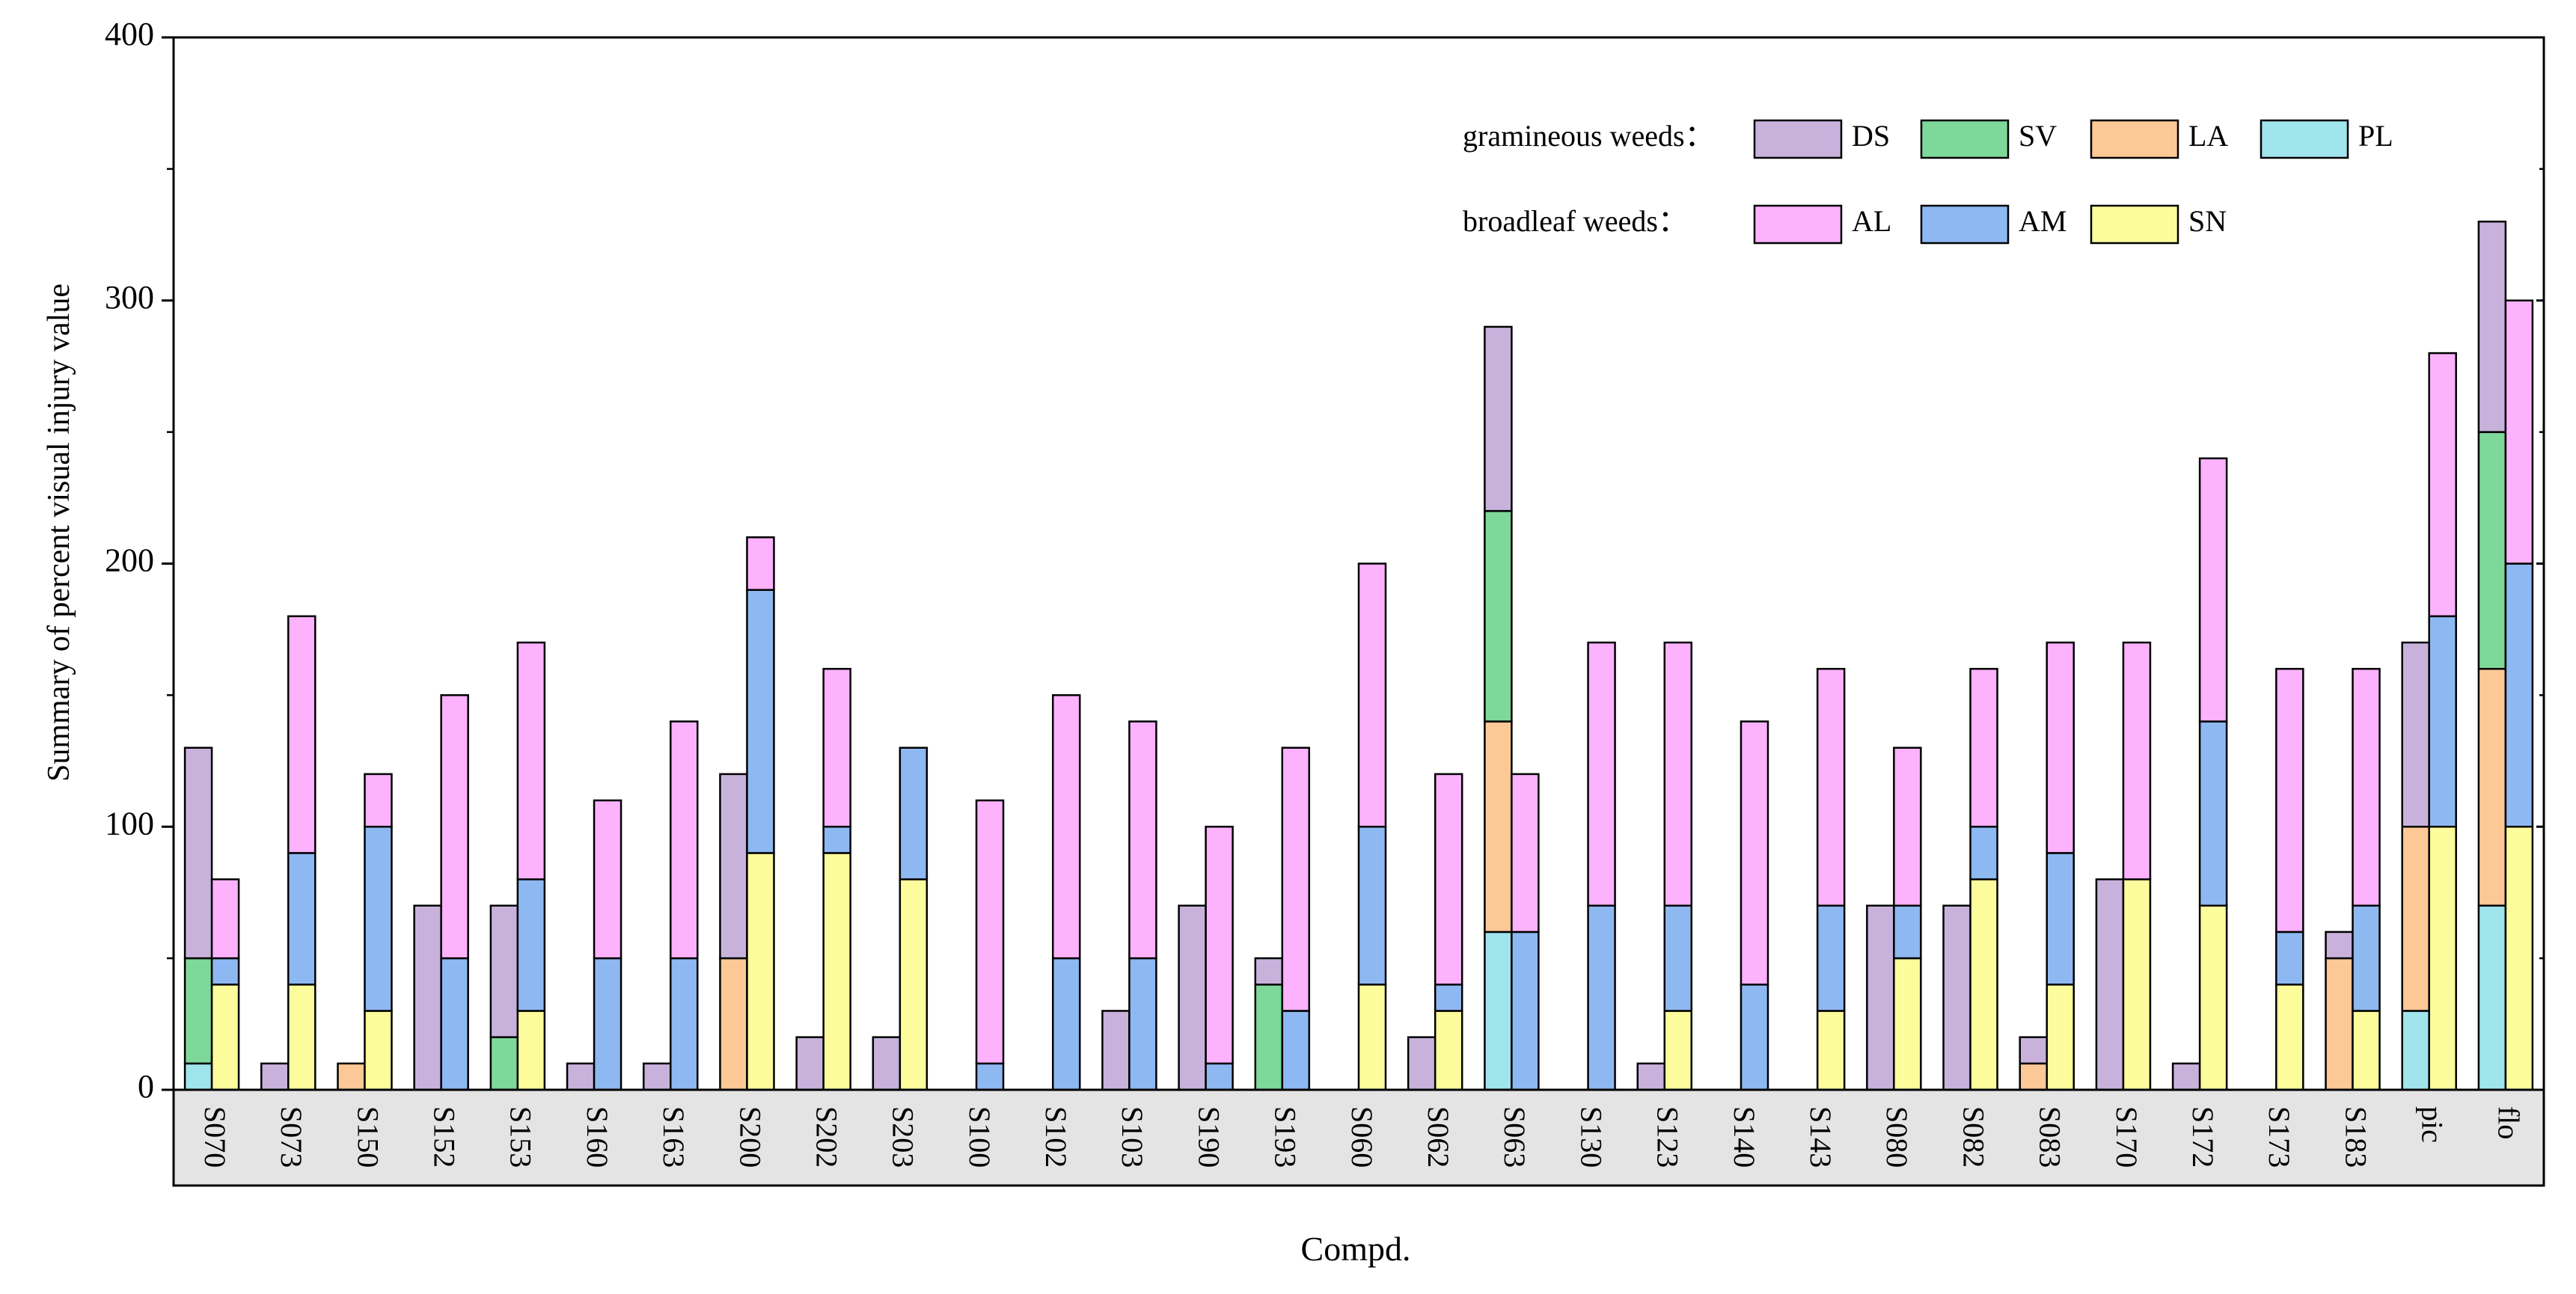 This screenshot has width=2576, height=1294. Describe the element at coordinates (198, 1076) in the screenshot. I see `bar-S070-PL` at that location.